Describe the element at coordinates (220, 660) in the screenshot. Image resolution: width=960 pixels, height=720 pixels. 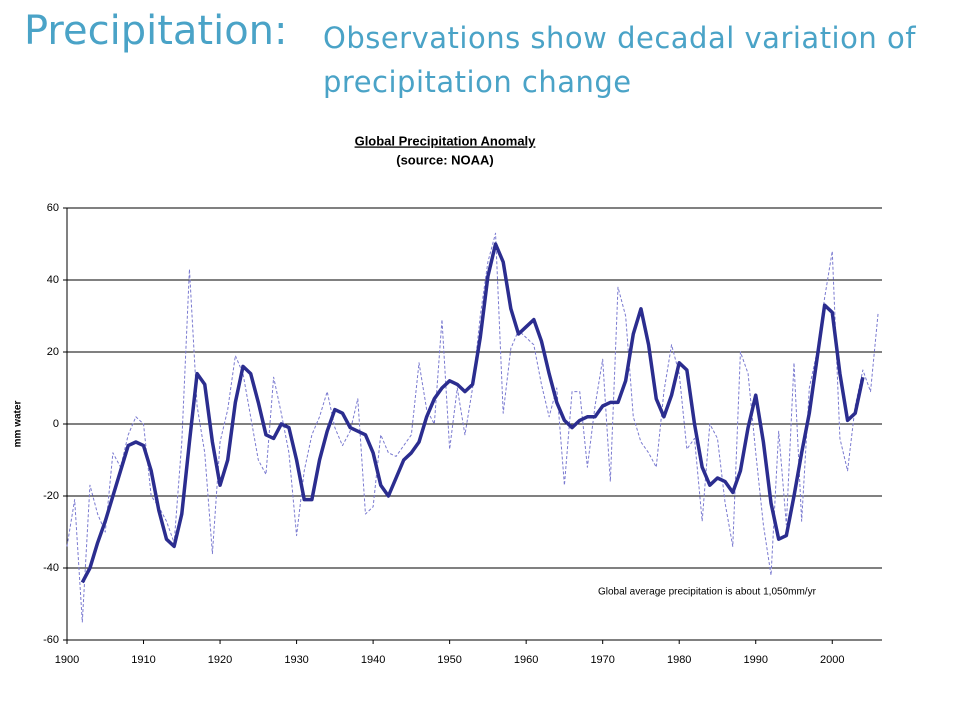
I see `x-tick-label: 1920` at that location.